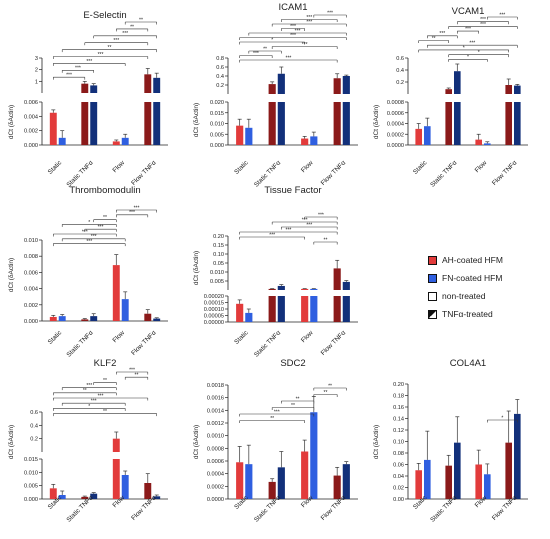 The width and height of the screenshot is (550, 539). Describe the element at coordinates (398, 454) in the screenshot. I see `y-tick-label: 0.08` at that location.